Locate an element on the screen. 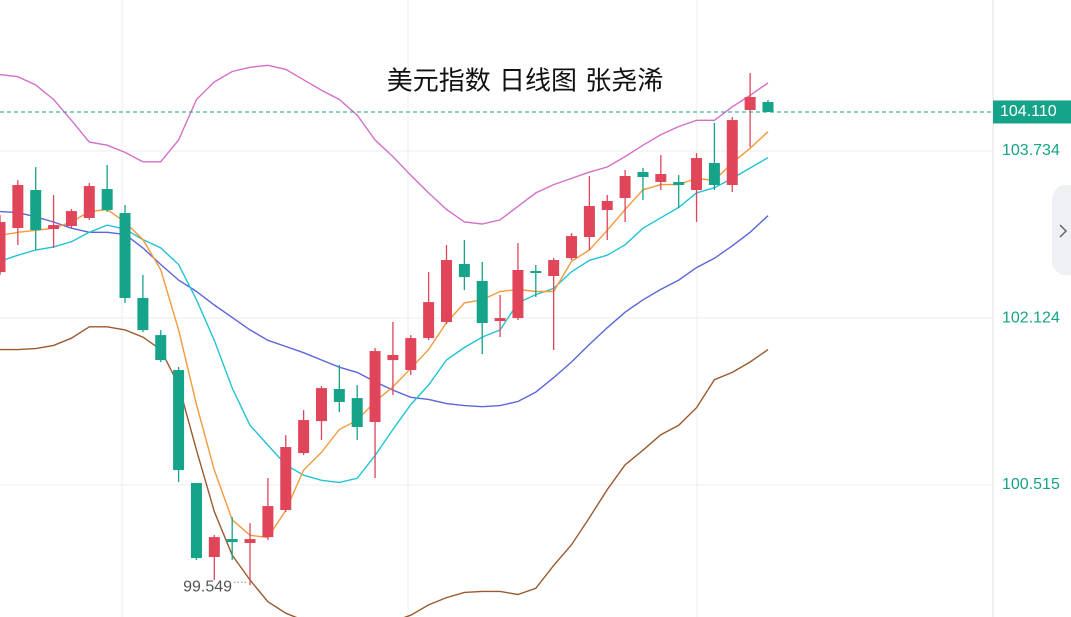  last-price-box is located at coordinates (1032, 112).